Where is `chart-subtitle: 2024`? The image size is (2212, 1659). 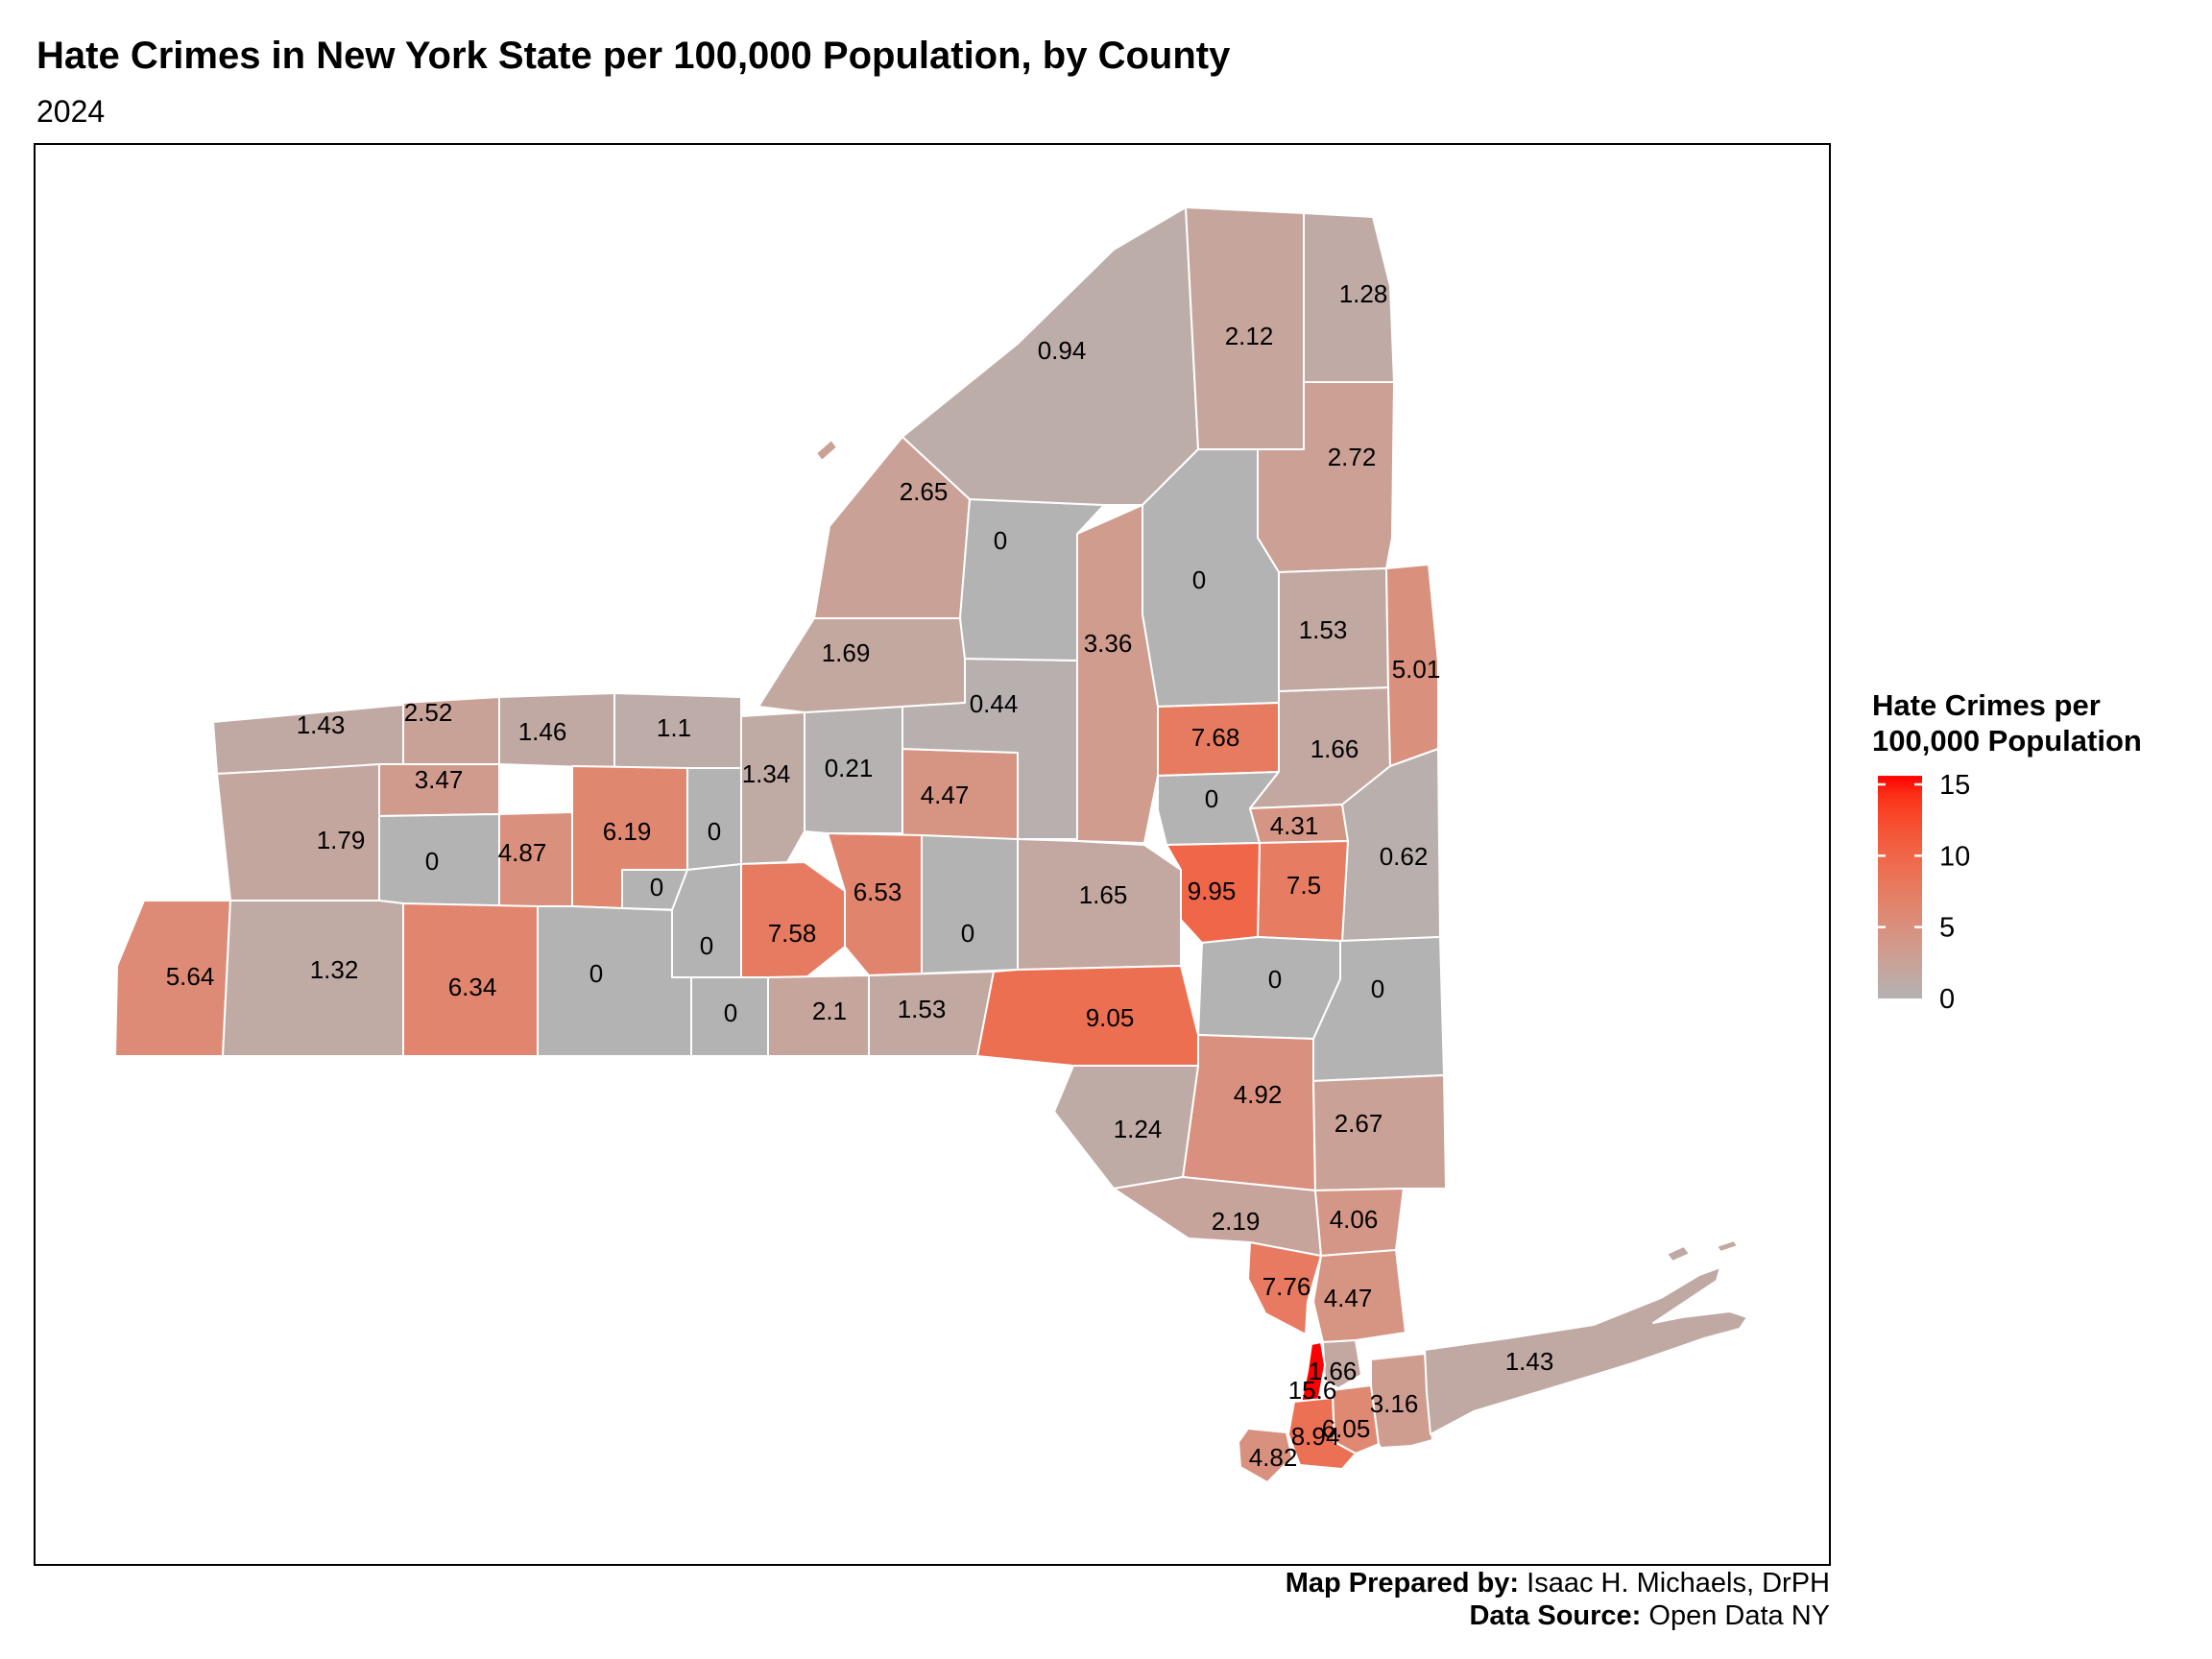
chart-subtitle: 2024 is located at coordinates (71, 111).